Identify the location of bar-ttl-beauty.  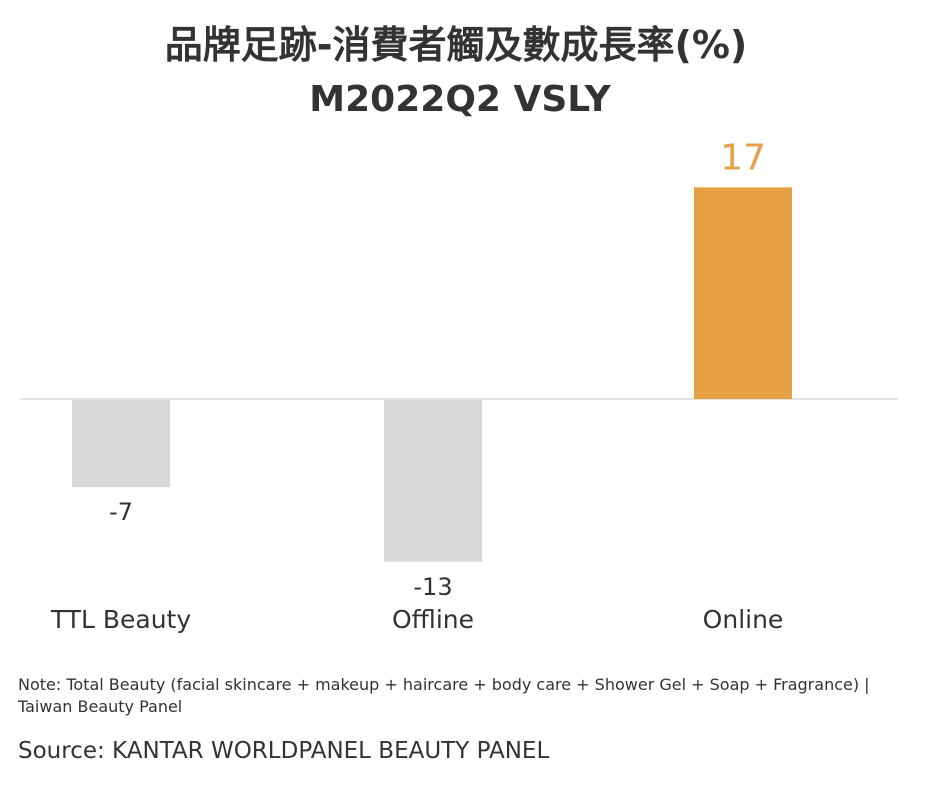
(121, 444).